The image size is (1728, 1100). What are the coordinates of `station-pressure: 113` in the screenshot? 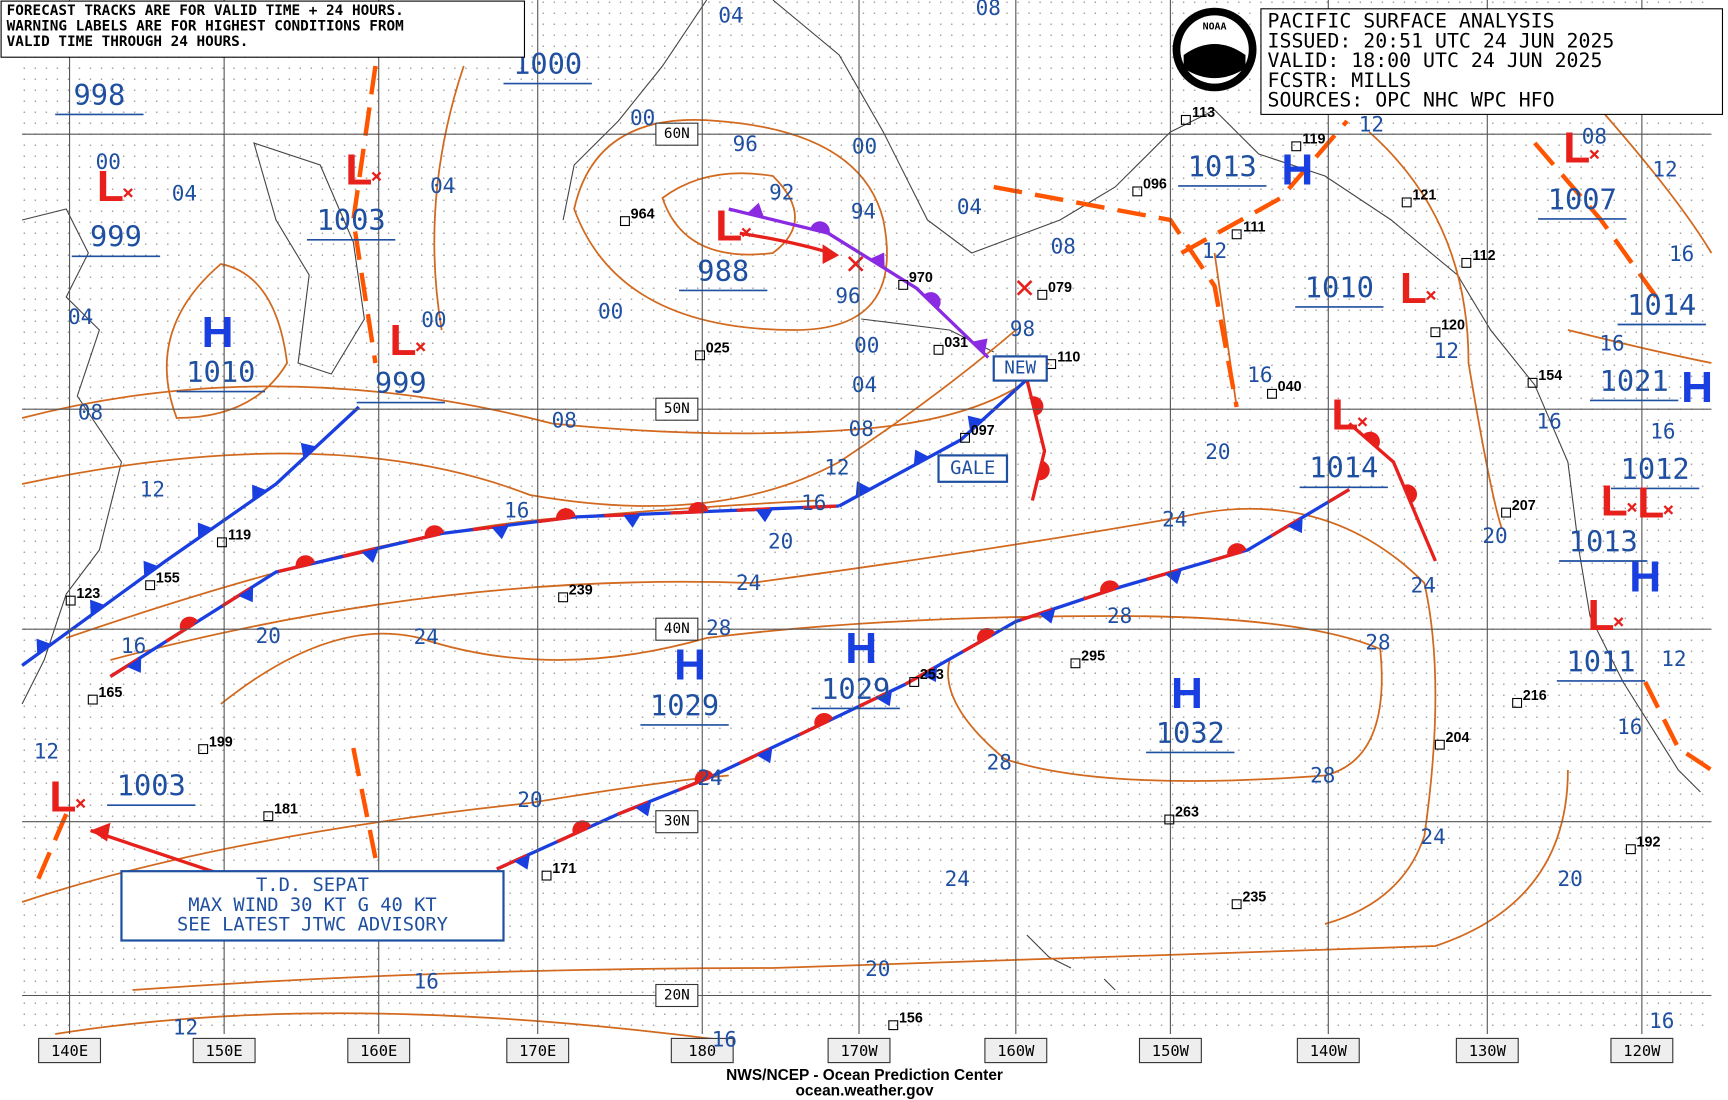 It's located at (1203, 113).